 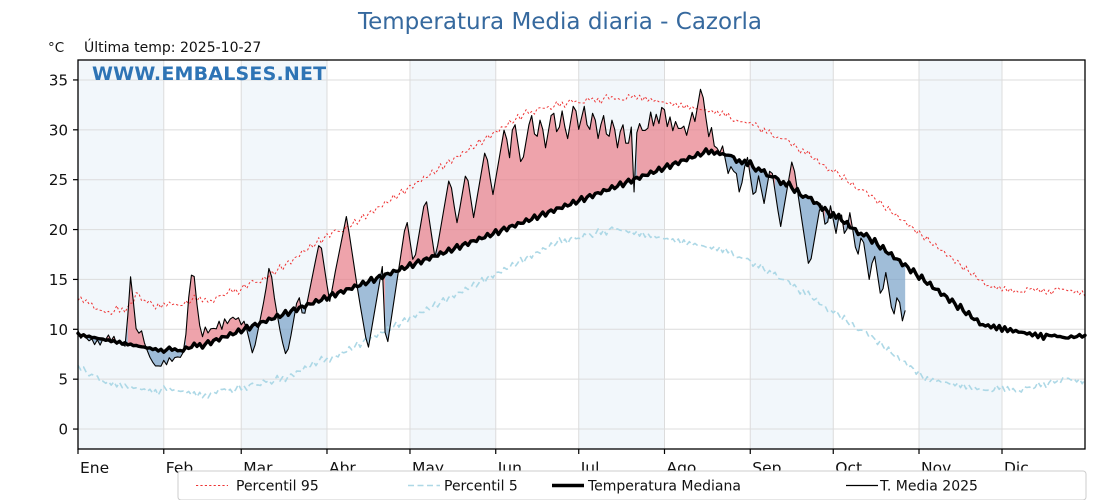 What do you see at coordinates (58, 180) in the screenshot?
I see `ytick-label-25: 25` at bounding box center [58, 180].